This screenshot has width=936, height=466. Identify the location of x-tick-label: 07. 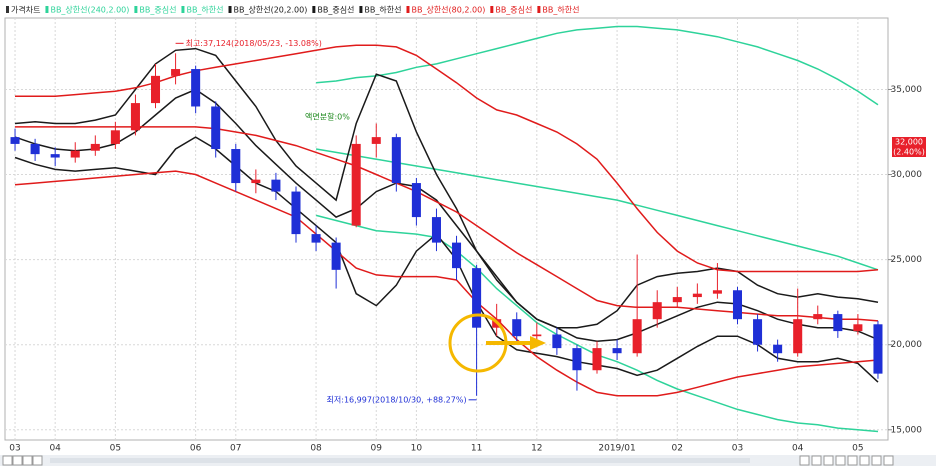
(235, 449).